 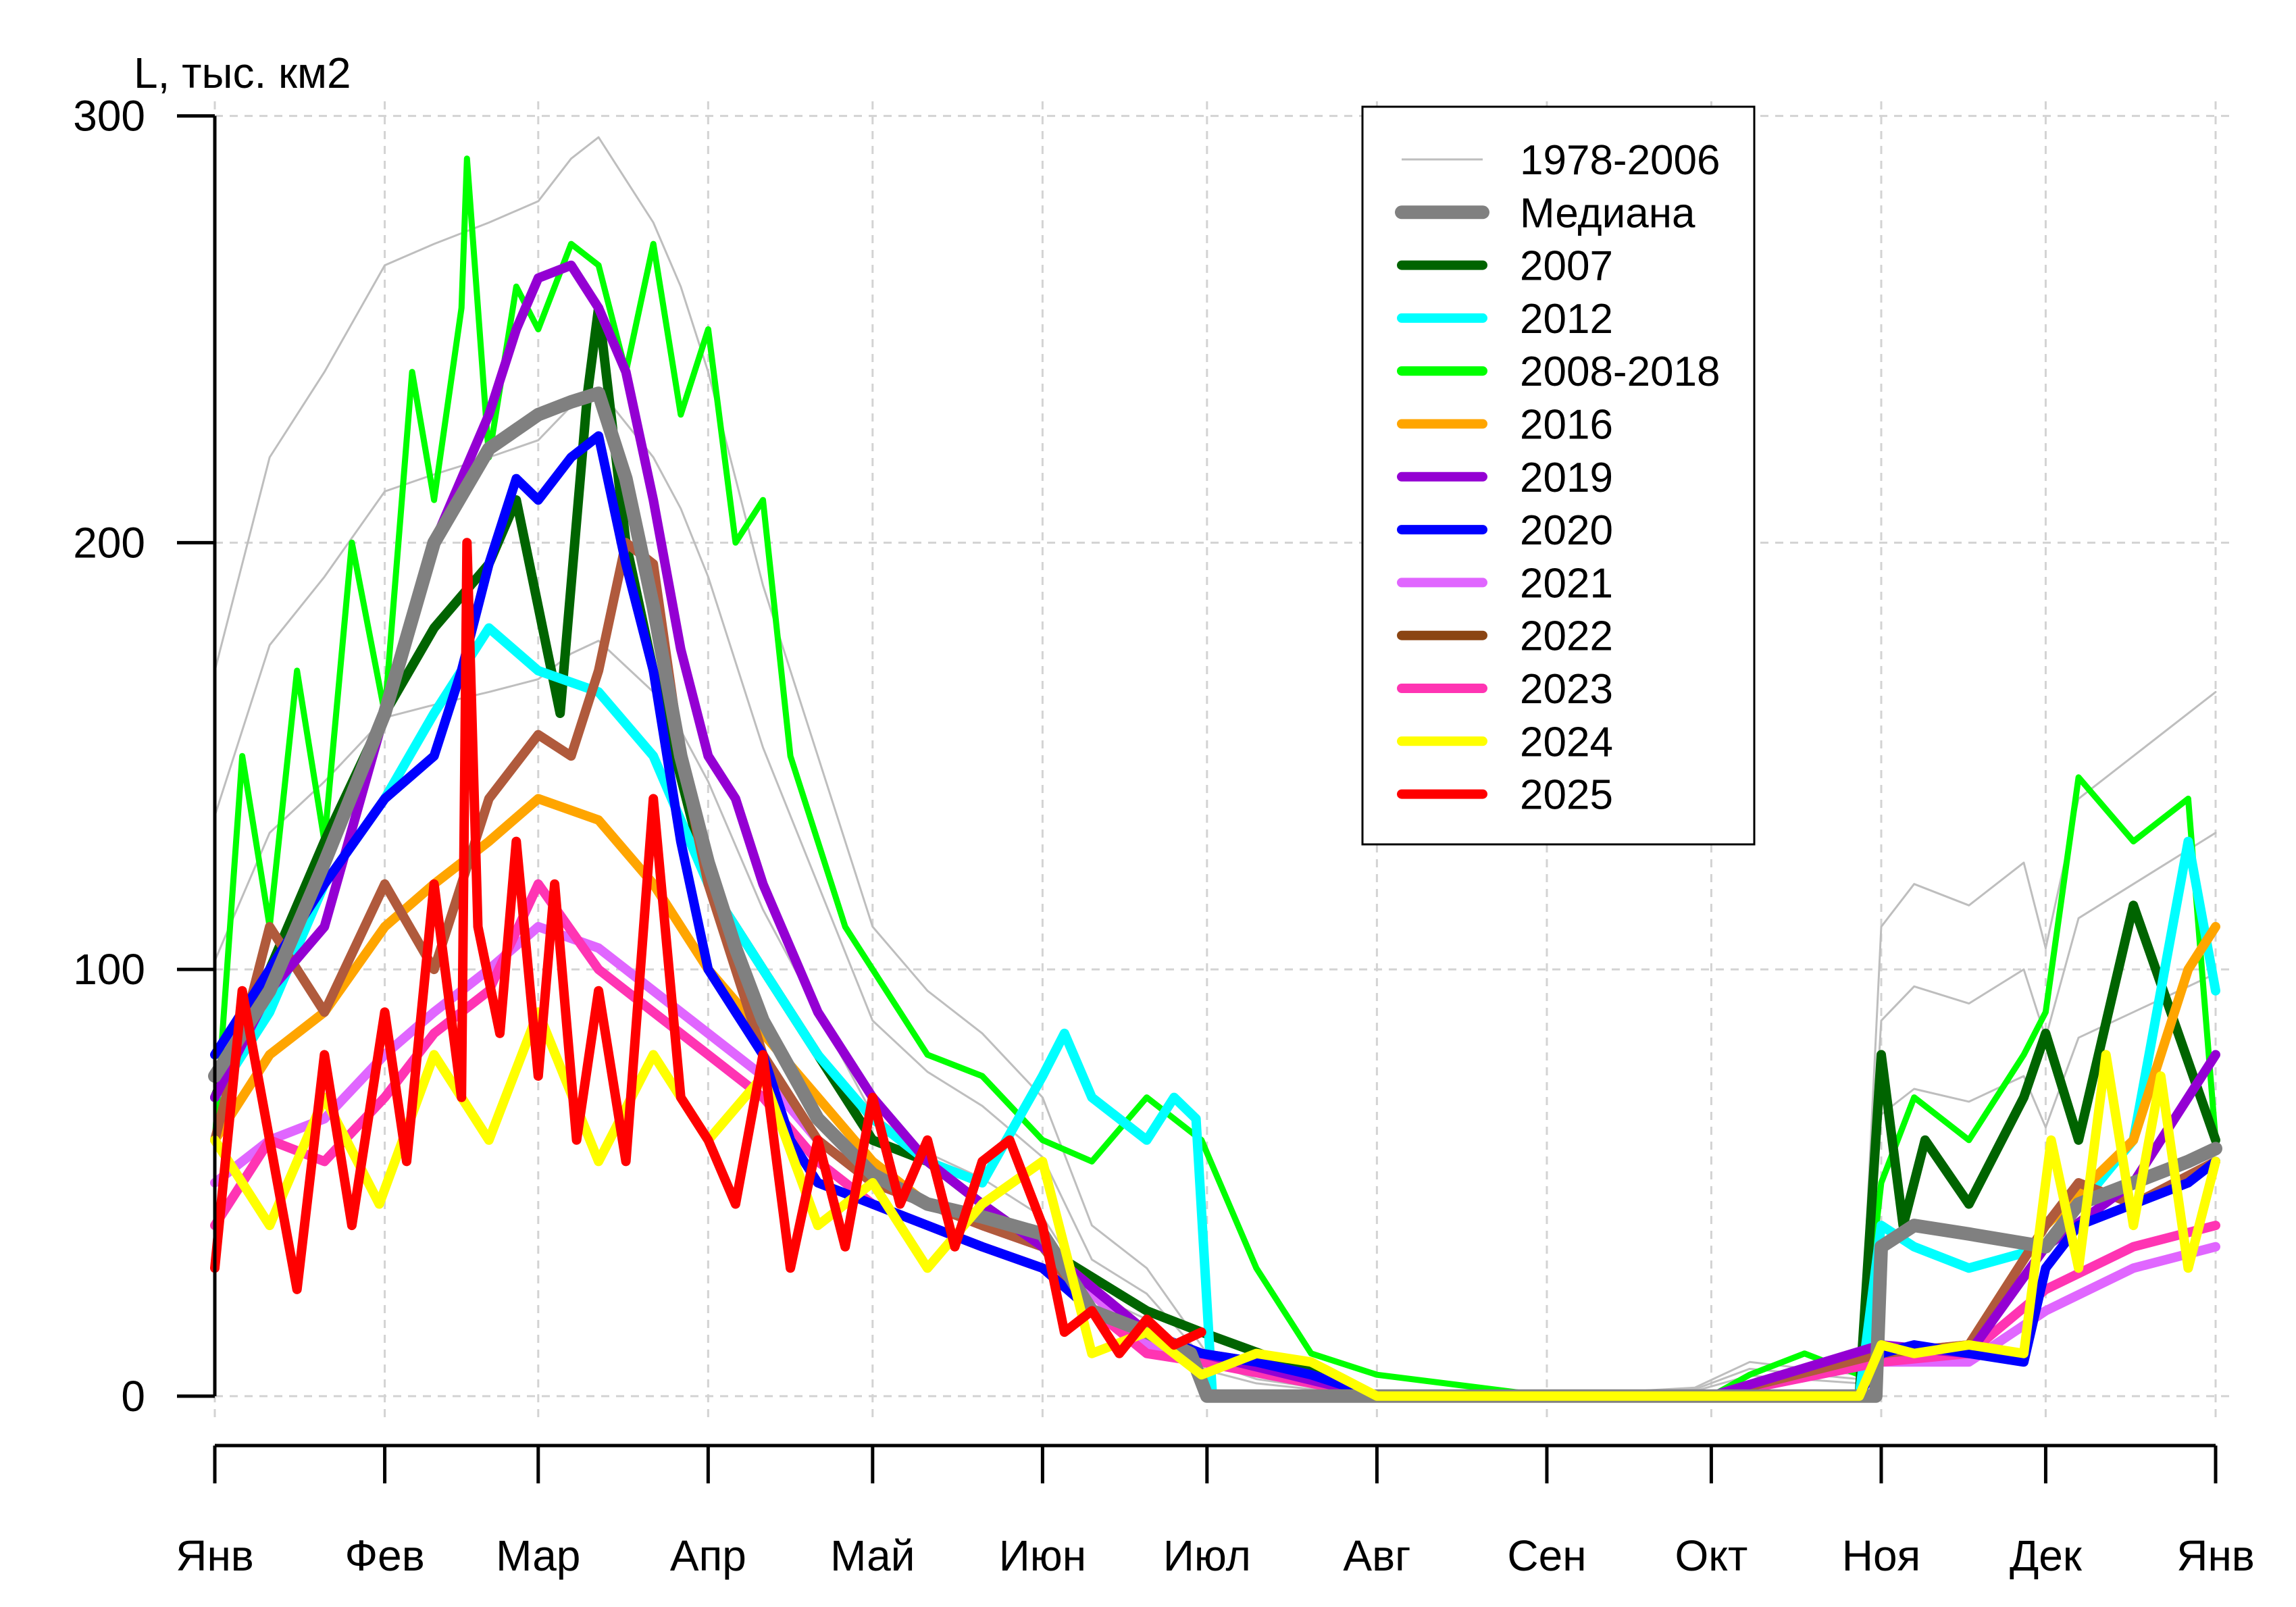 I want to click on legend-label: 2023, so click(x=1566, y=689).